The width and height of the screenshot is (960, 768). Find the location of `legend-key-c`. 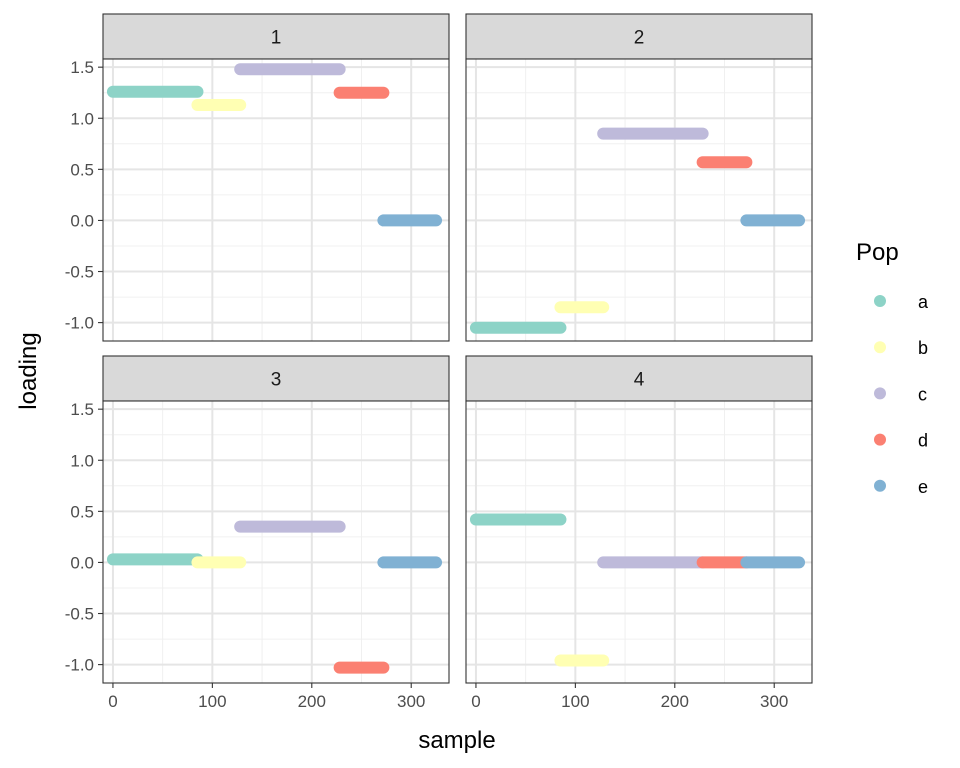

legend-key-c is located at coordinates (880, 393).